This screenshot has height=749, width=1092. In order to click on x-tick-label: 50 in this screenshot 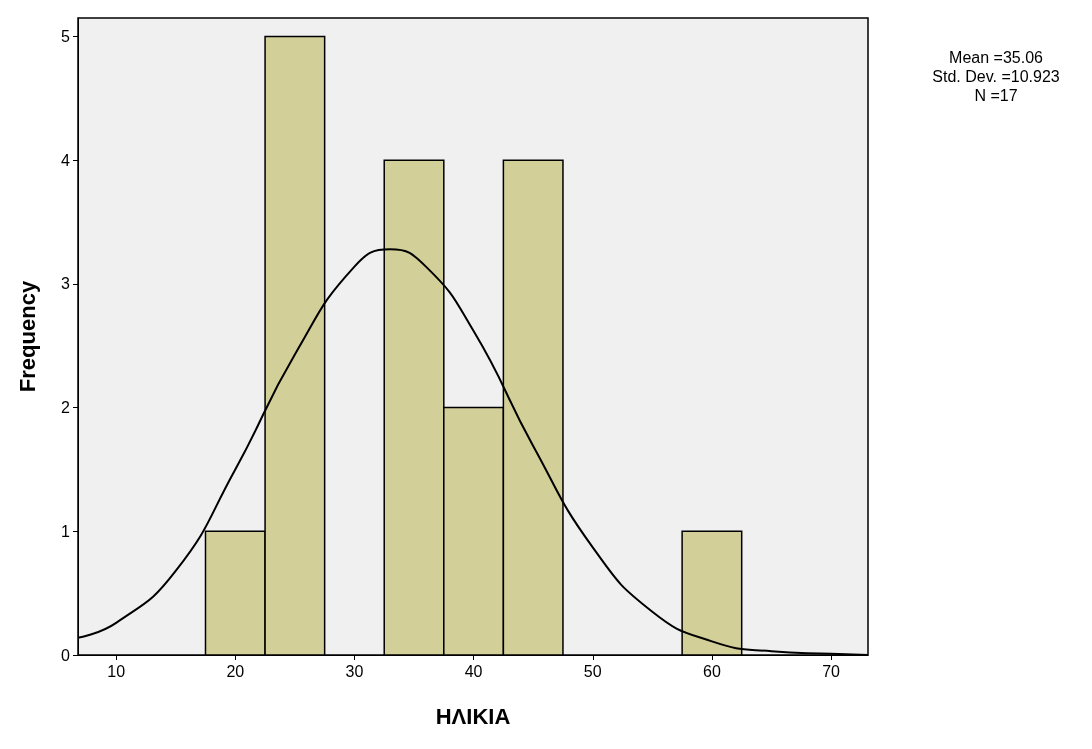, I will do `click(592, 671)`.